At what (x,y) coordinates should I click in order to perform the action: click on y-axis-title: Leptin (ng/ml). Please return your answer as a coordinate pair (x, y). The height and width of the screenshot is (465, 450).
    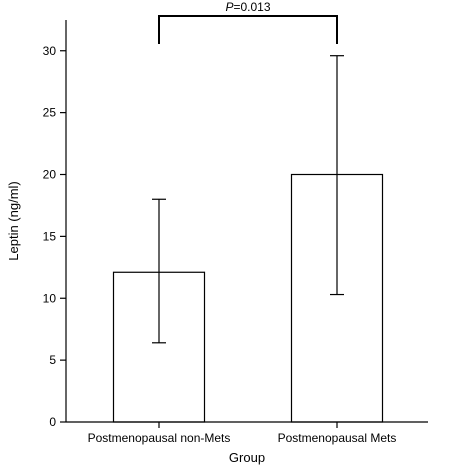
    Looking at the image, I should click on (13, 220).